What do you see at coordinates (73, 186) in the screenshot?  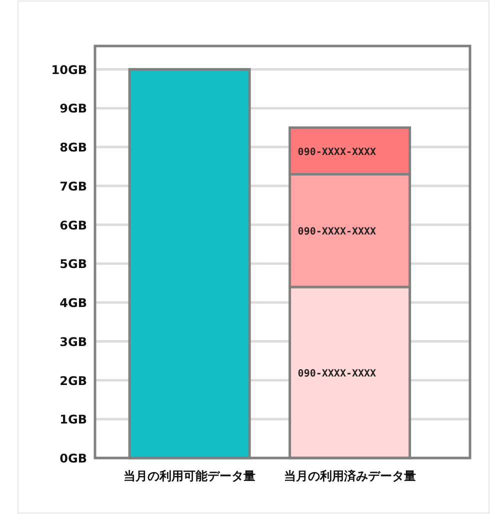 I see `y-tick-label: 7GB` at bounding box center [73, 186].